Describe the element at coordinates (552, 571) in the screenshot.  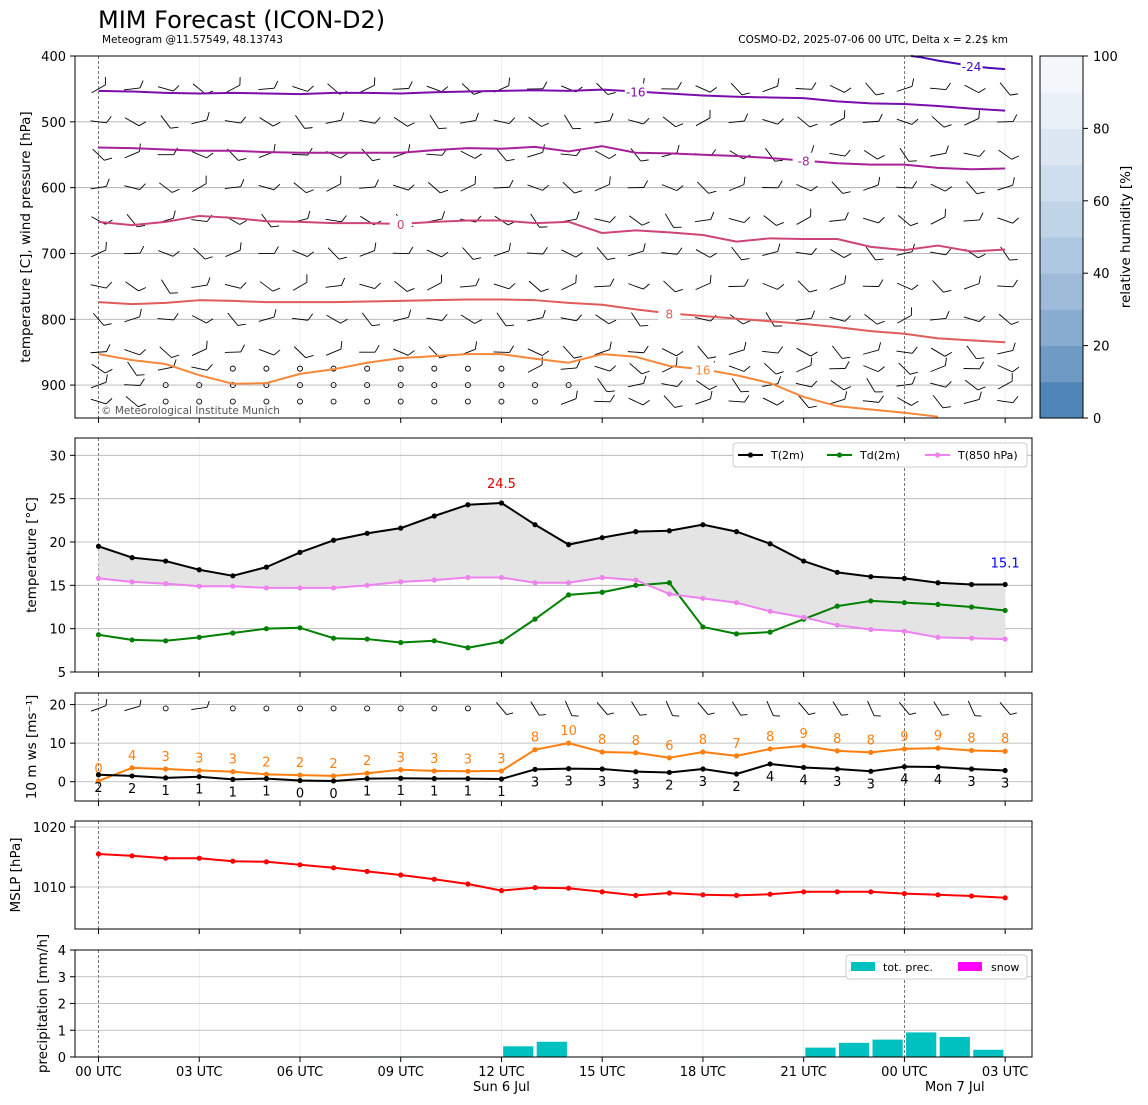
I see `temperature-spread-fill` at that location.